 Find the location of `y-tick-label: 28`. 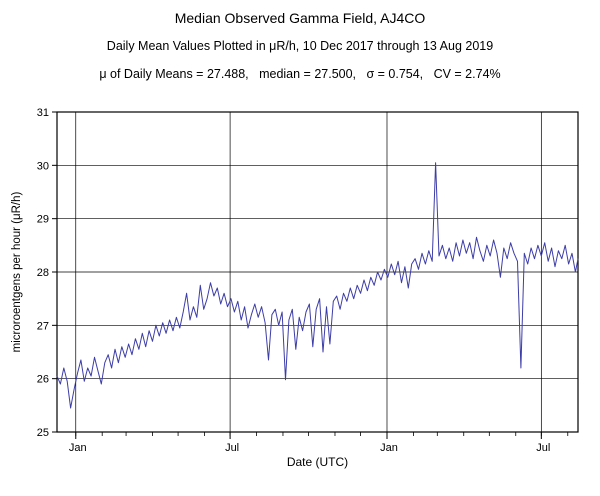

y-tick-label: 28 is located at coordinates (43, 273).